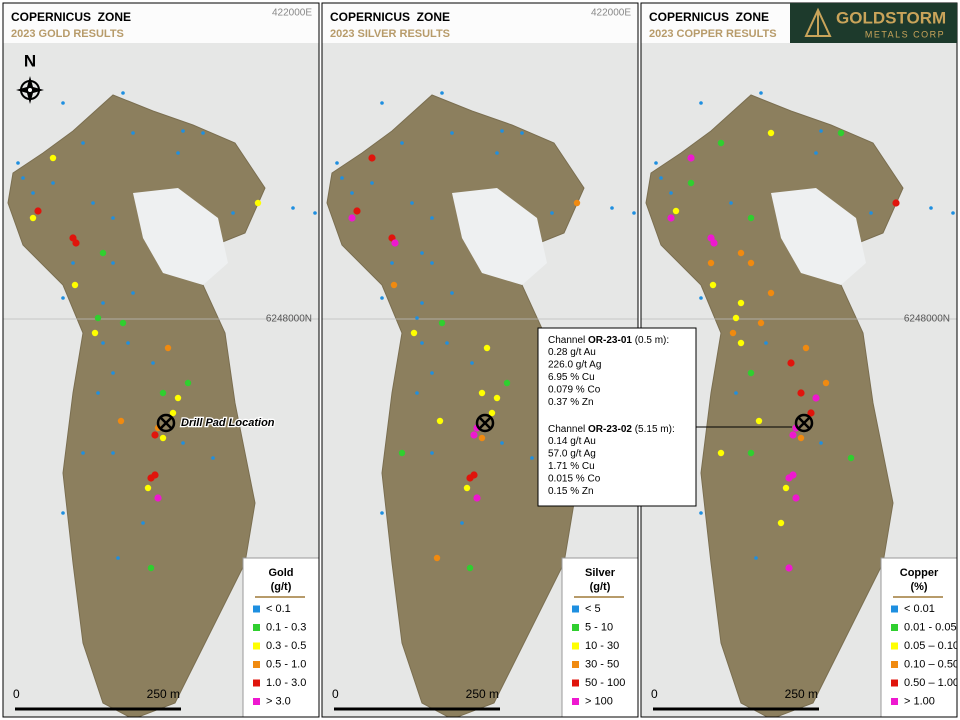 The image size is (960, 720). I want to click on logo-tagline: METALS CORP, so click(905, 34).